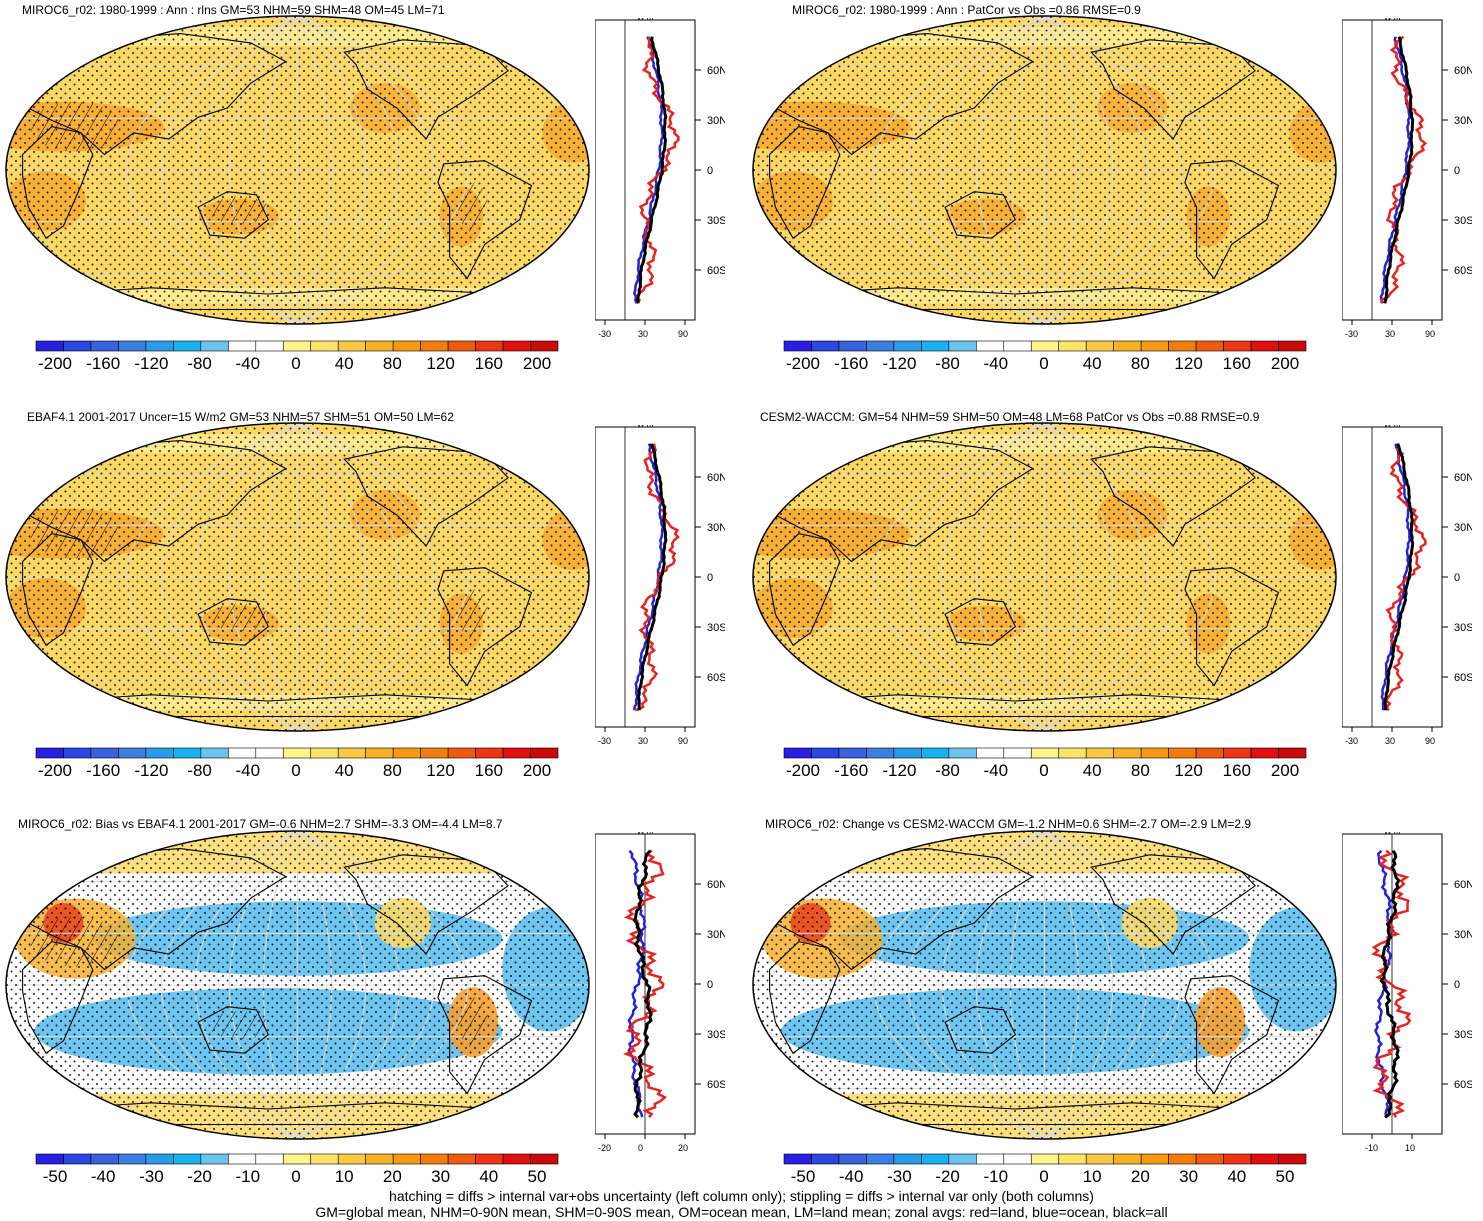 The width and height of the screenshot is (1483, 1221). Describe the element at coordinates (604, 1148) in the screenshot. I see `zonal-x-tick-label: -20` at that location.